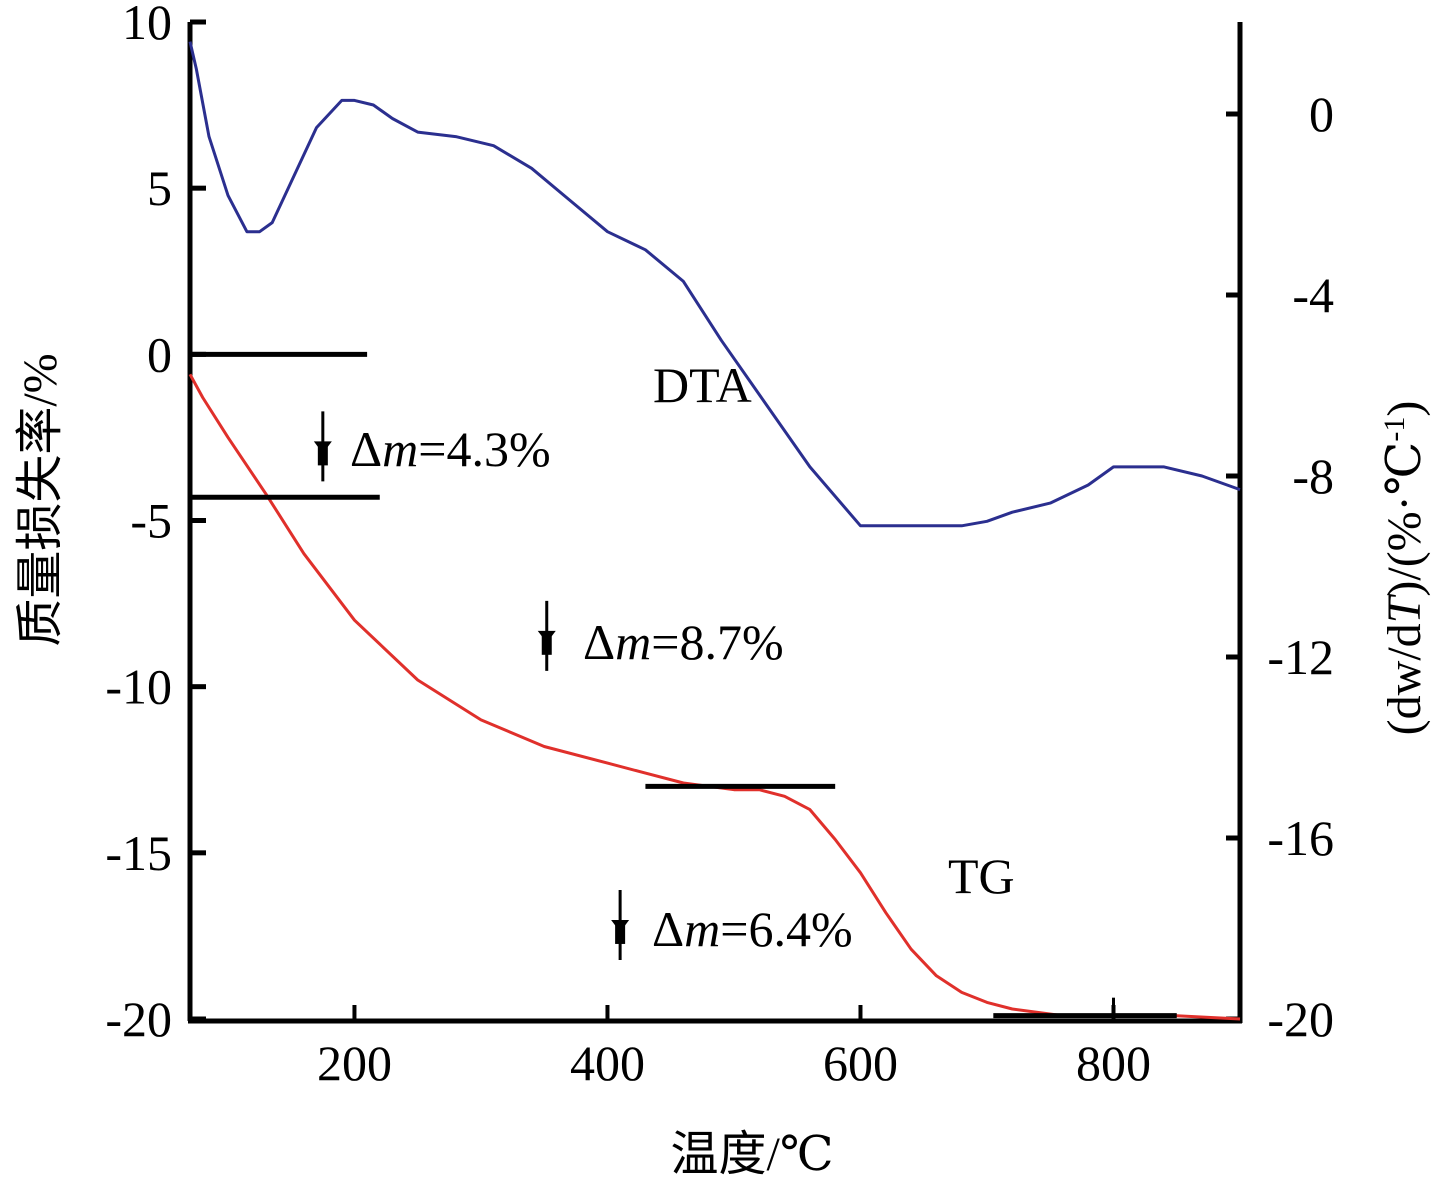 The width and height of the screenshot is (1441, 1181). Describe the element at coordinates (683, 642) in the screenshot. I see `annotation-delta-2: Δm=8.7%` at that location.